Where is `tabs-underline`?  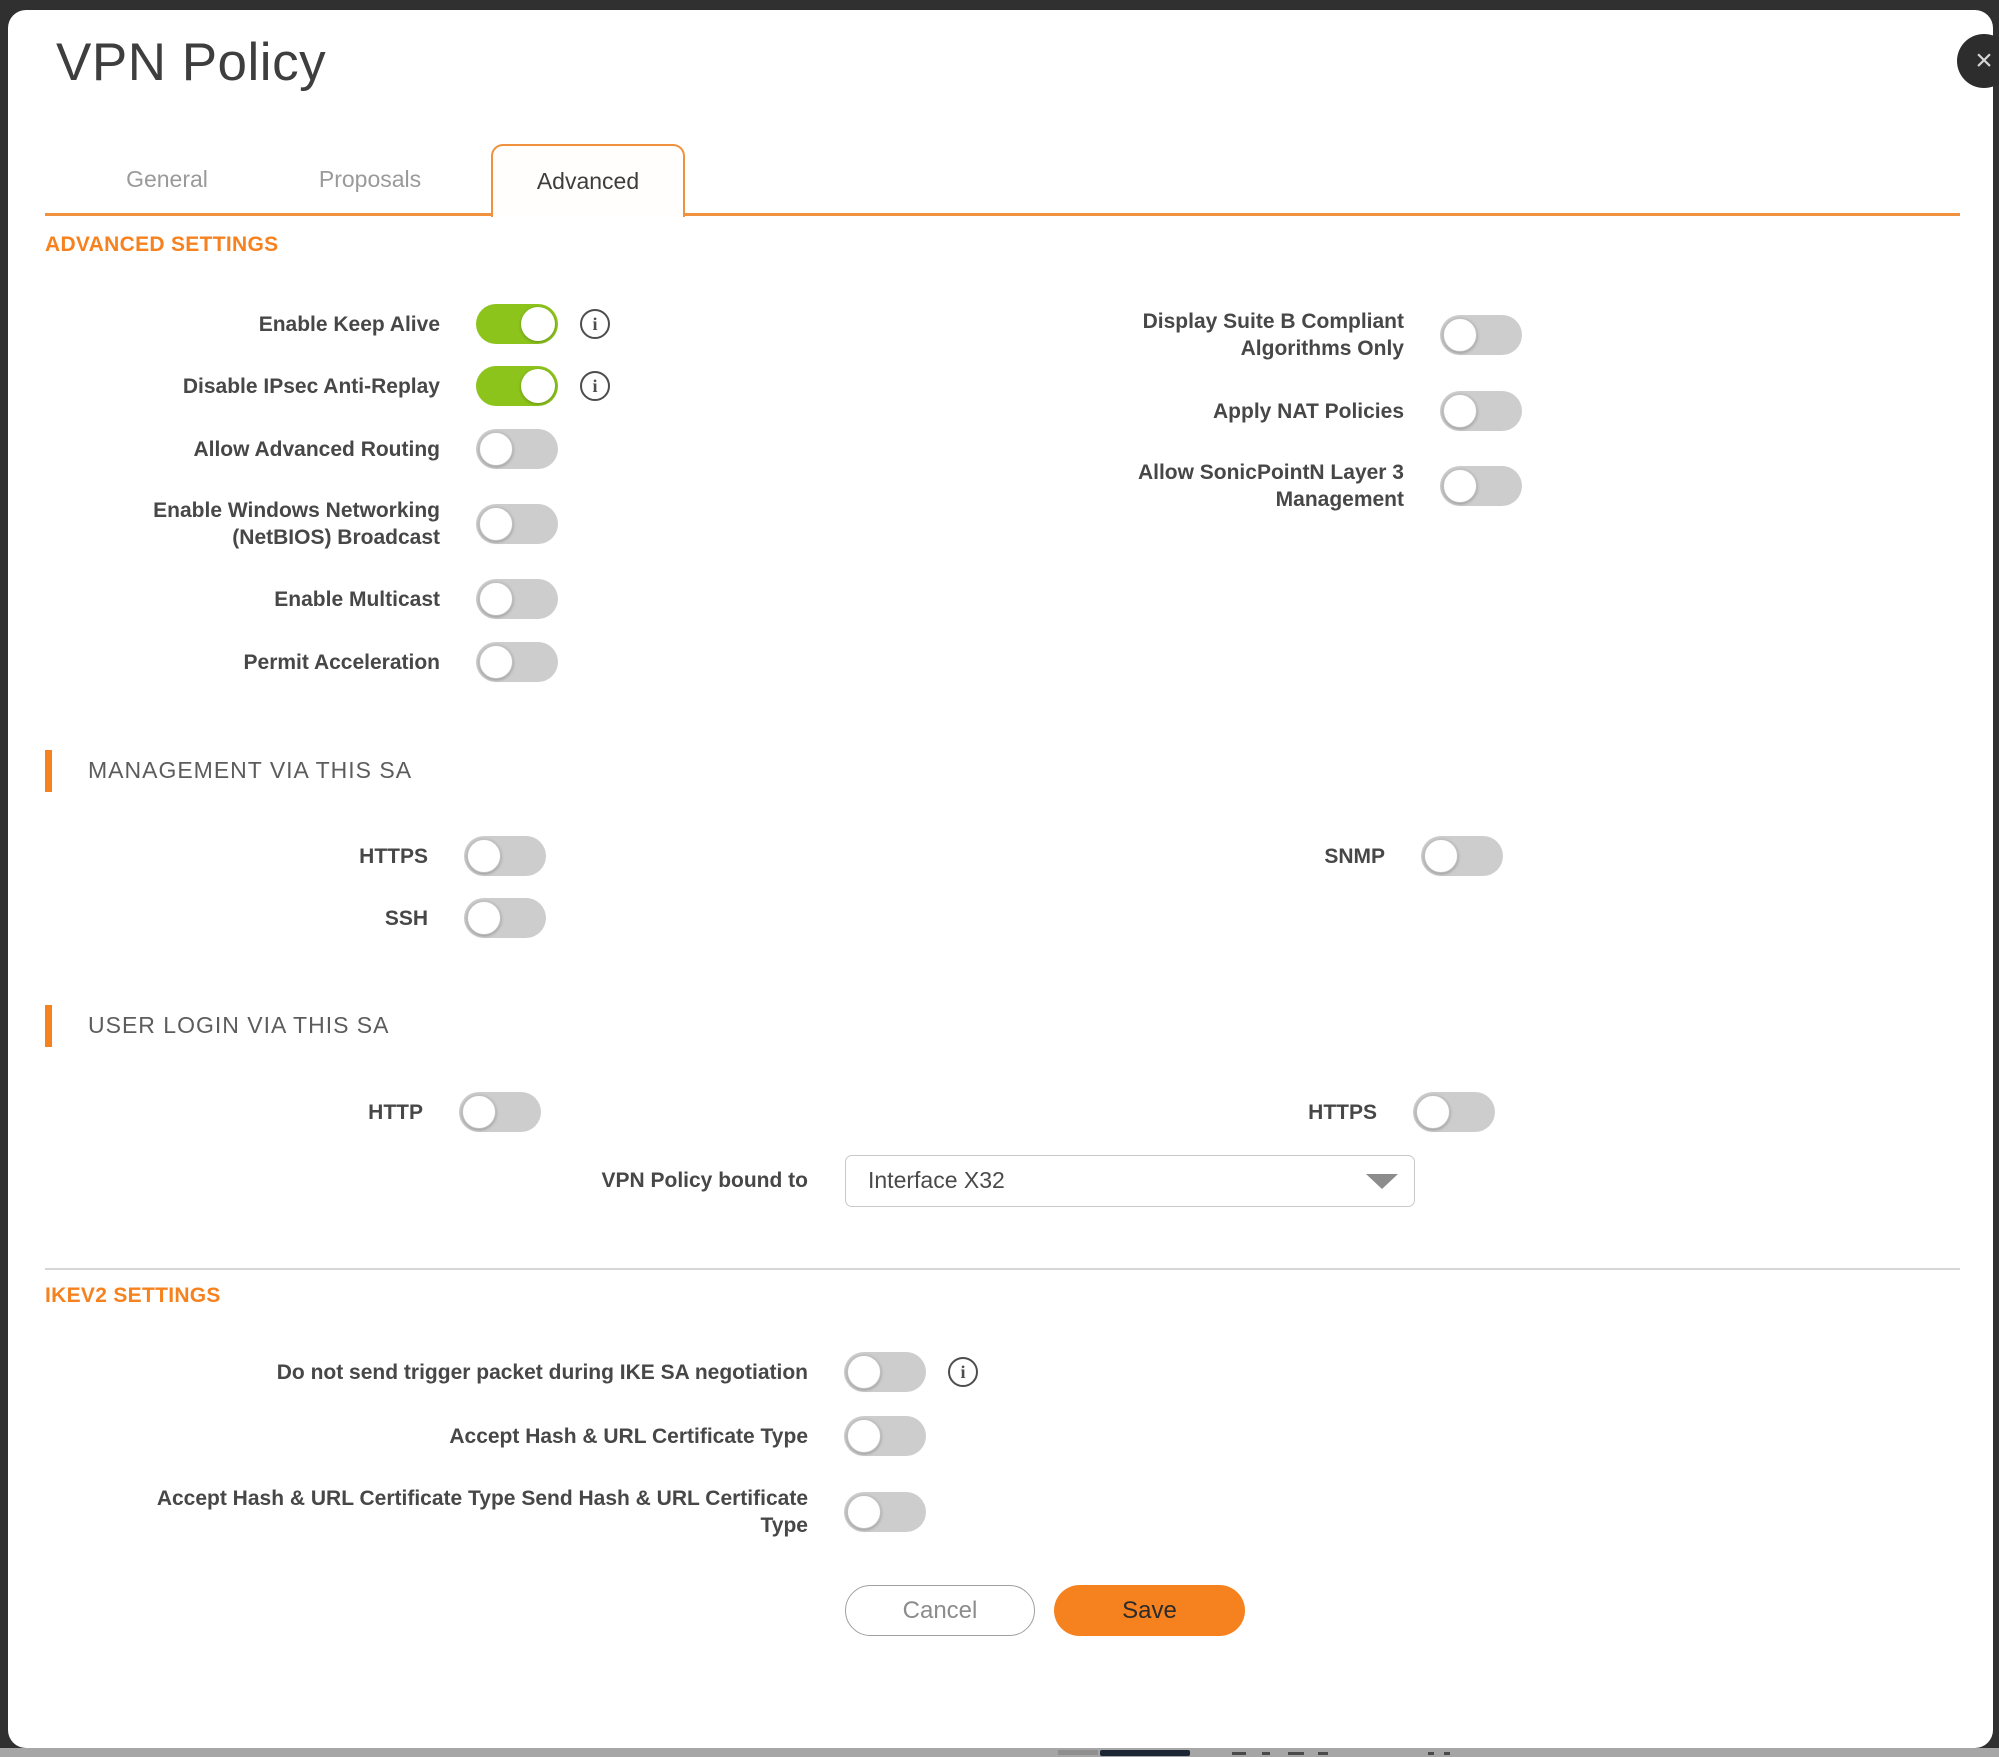 tabs-underline is located at coordinates (1002, 214).